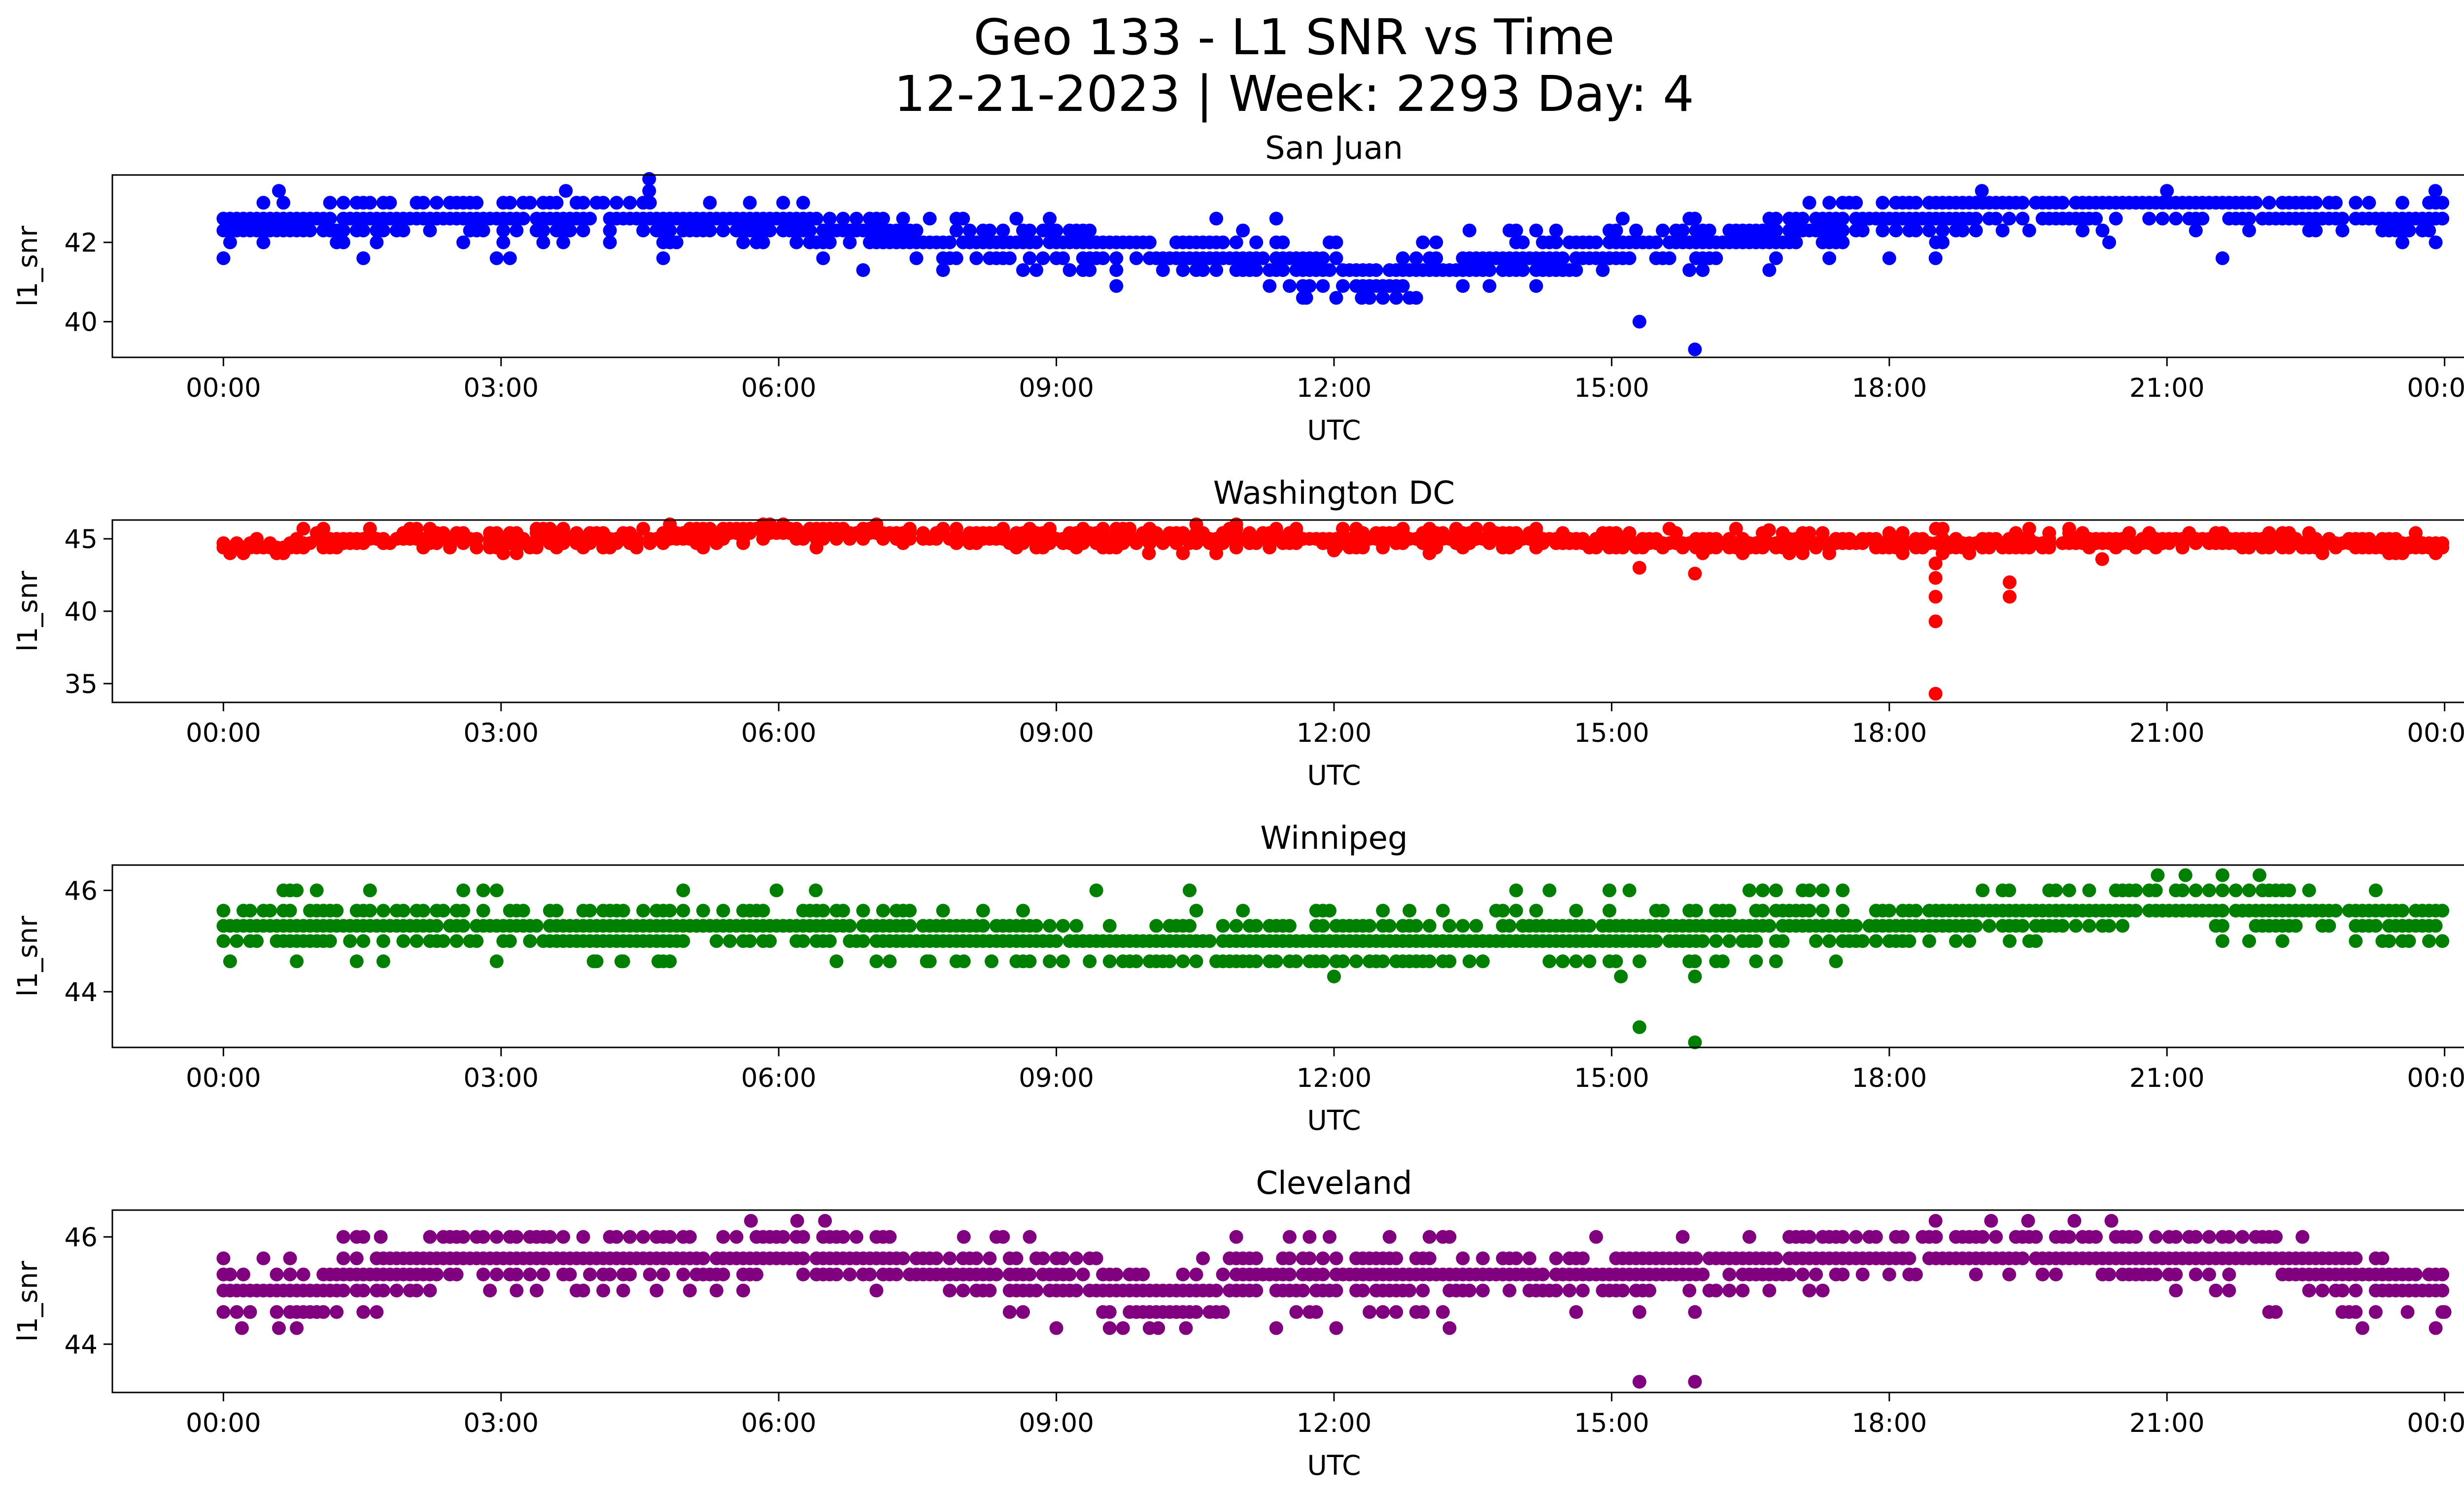 This screenshot has height=1495, width=2464. What do you see at coordinates (1334, 733) in the screenshot?
I see `x-tick-label: 12:00` at bounding box center [1334, 733].